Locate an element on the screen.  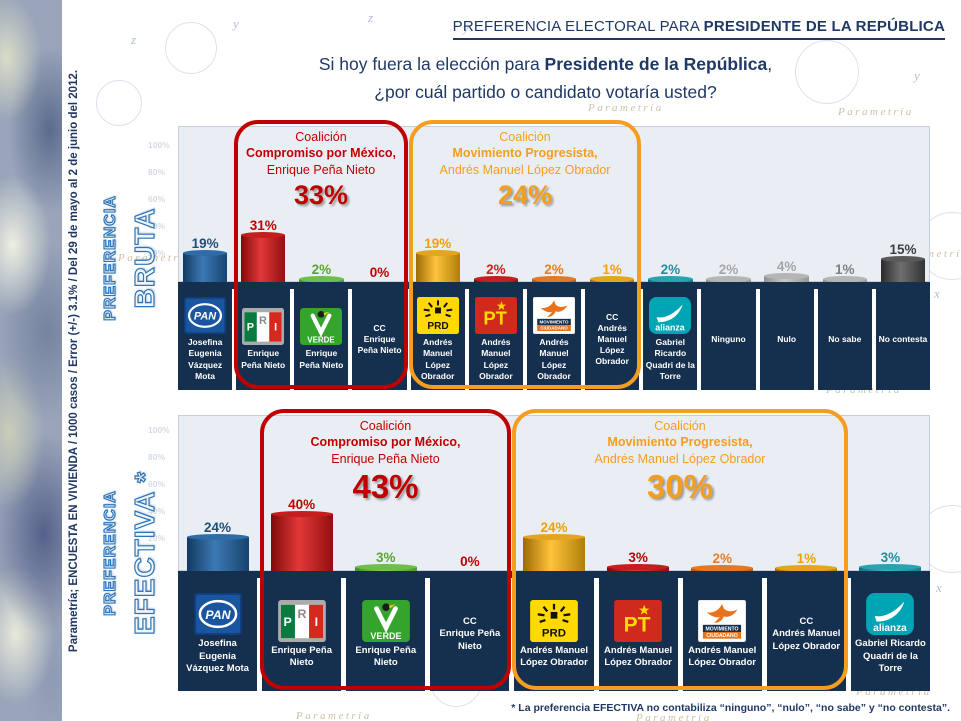
candidate-name: Gabriel Ricardo Quadri de la Torre is located at coordinates (670, 359).